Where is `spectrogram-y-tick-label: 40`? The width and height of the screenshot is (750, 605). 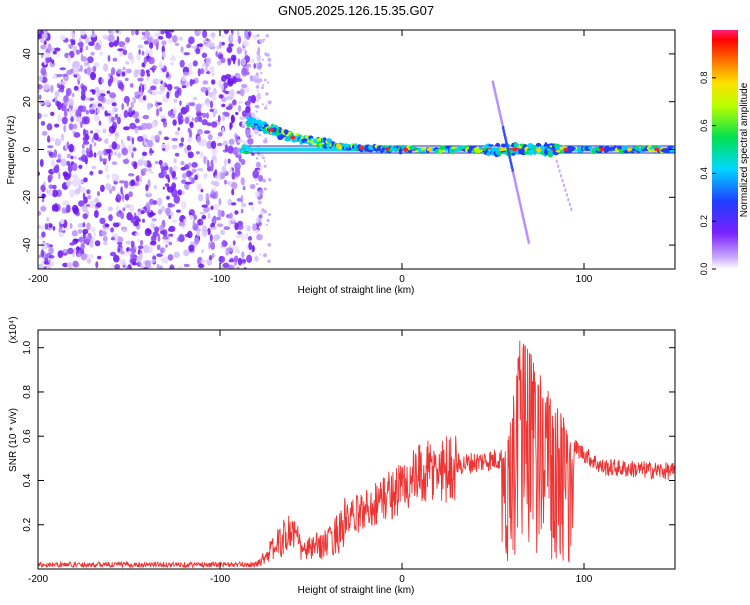
spectrogram-y-tick-label: 40 is located at coordinates (27, 54).